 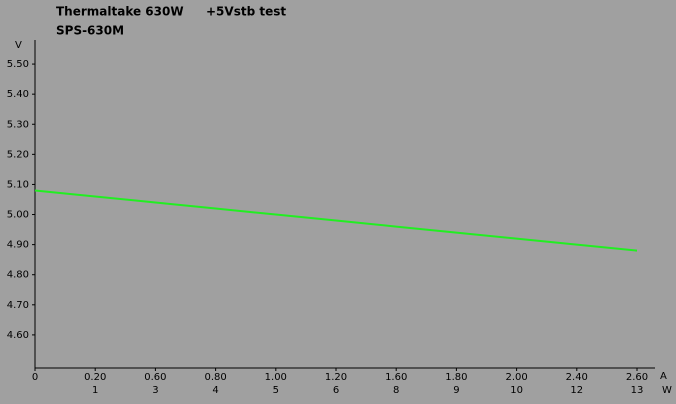 What do you see at coordinates (95, 377) in the screenshot?
I see `x-tick-label: 0.20` at bounding box center [95, 377].